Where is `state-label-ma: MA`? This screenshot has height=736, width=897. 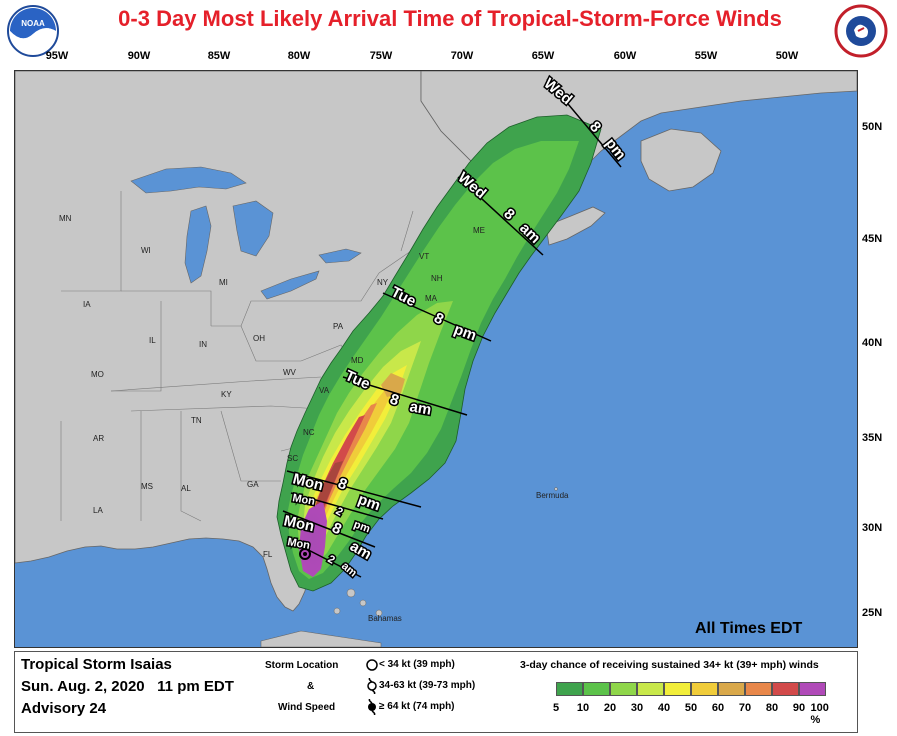 state-label-ma: MA is located at coordinates (431, 298).